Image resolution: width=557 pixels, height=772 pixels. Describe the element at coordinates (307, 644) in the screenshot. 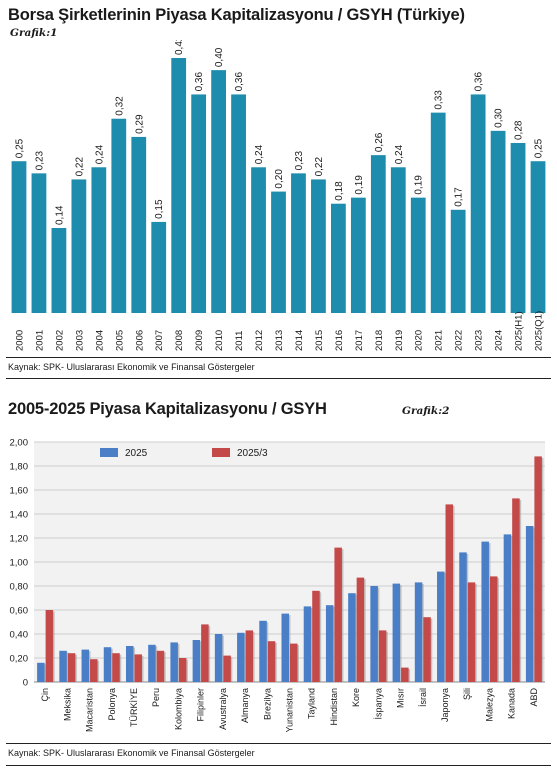

I see `bar-2025-Tayland` at that location.